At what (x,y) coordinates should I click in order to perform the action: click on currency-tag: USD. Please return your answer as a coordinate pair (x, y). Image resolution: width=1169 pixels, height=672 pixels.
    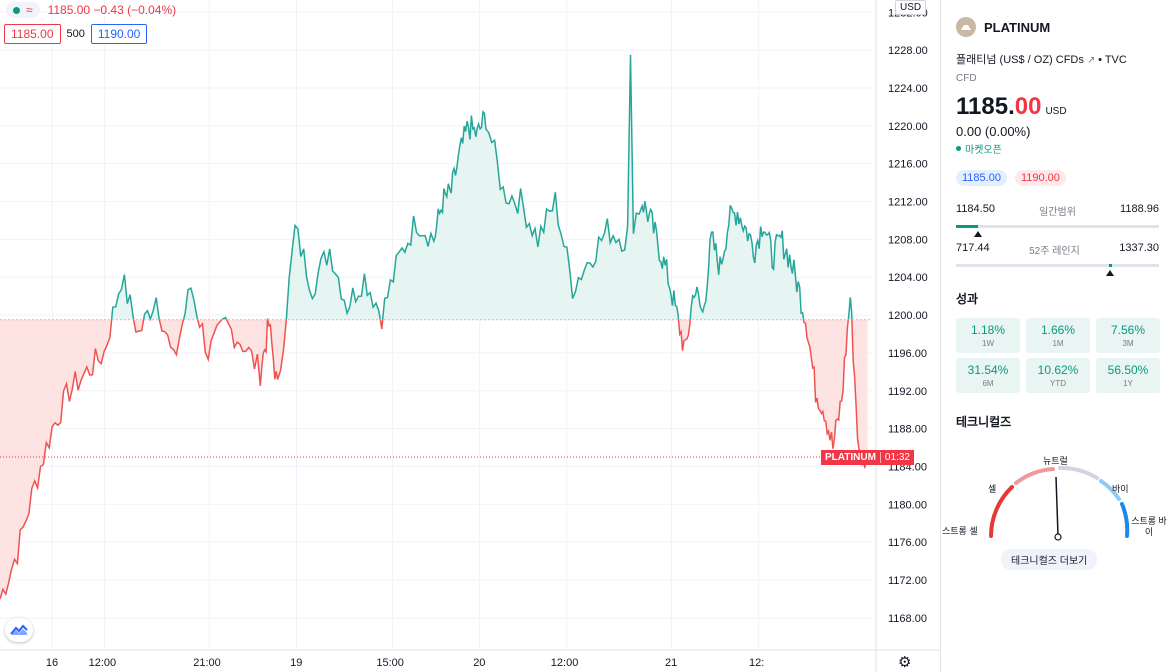
    Looking at the image, I should click on (911, 7).